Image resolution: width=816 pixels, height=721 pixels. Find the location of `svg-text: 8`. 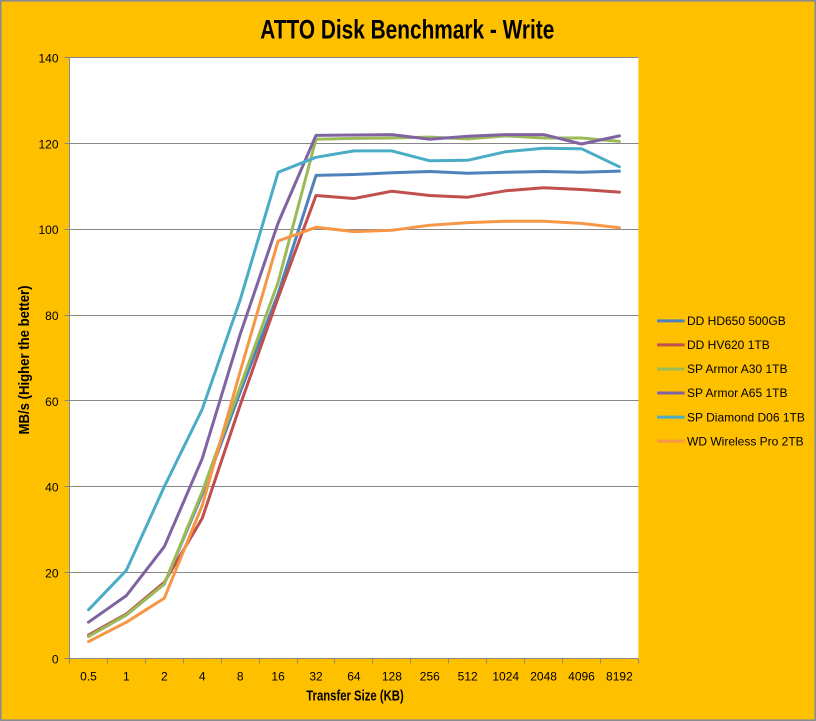

svg-text: 8 is located at coordinates (240, 677).